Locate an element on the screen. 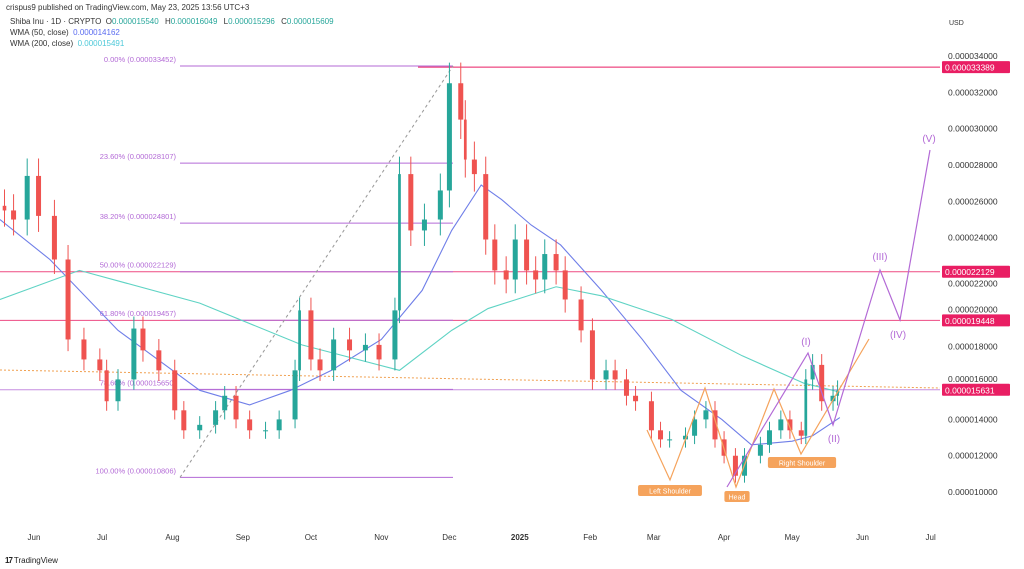 This screenshot has width=1024, height=569. wma50-legend: WMA (50, close) 0.000014162 is located at coordinates (65, 32).